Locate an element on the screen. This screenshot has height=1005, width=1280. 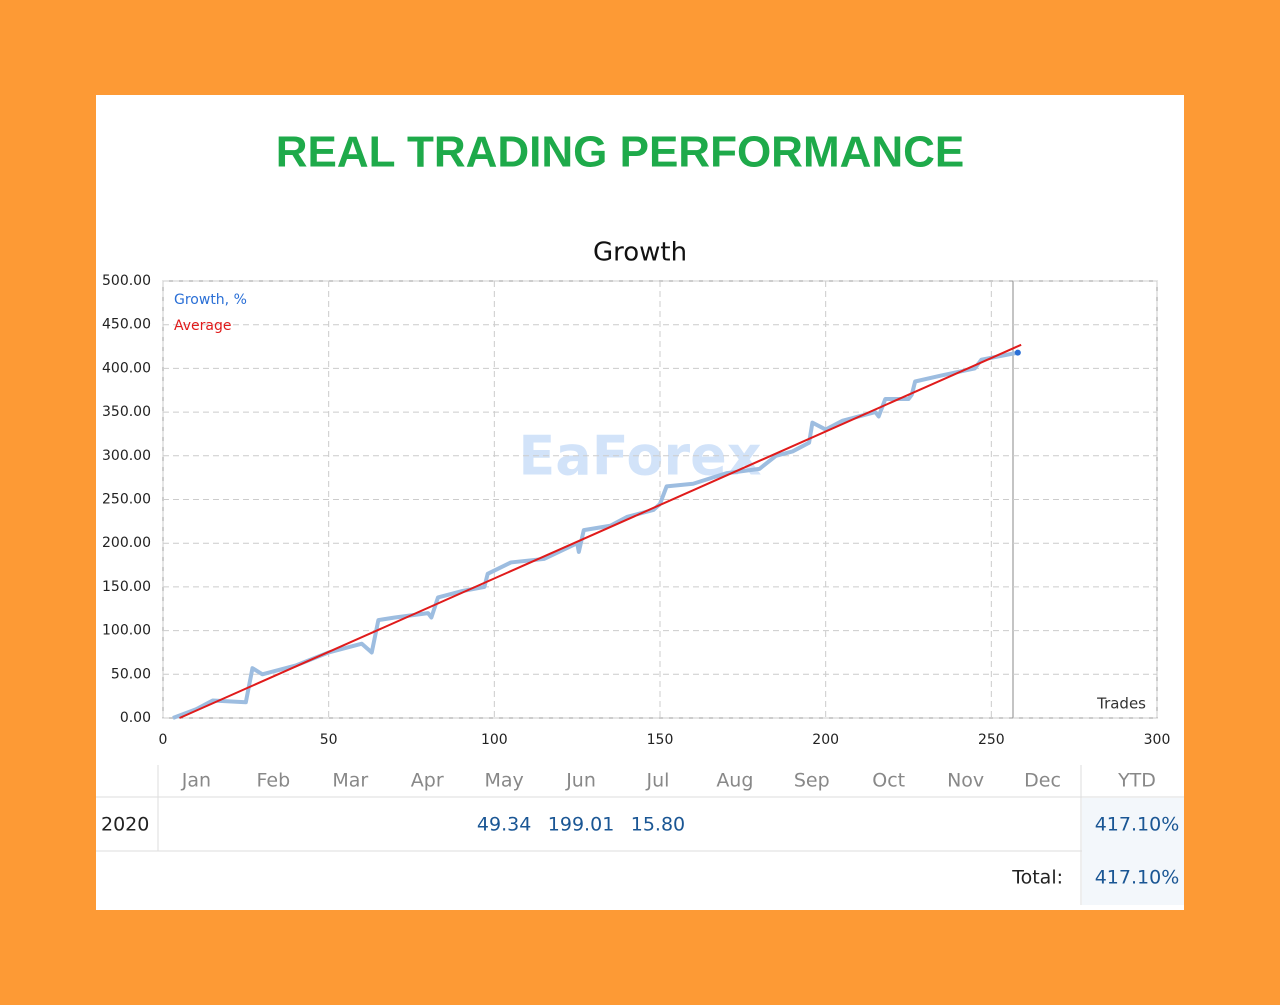
month-header: Oct is located at coordinates (888, 781).